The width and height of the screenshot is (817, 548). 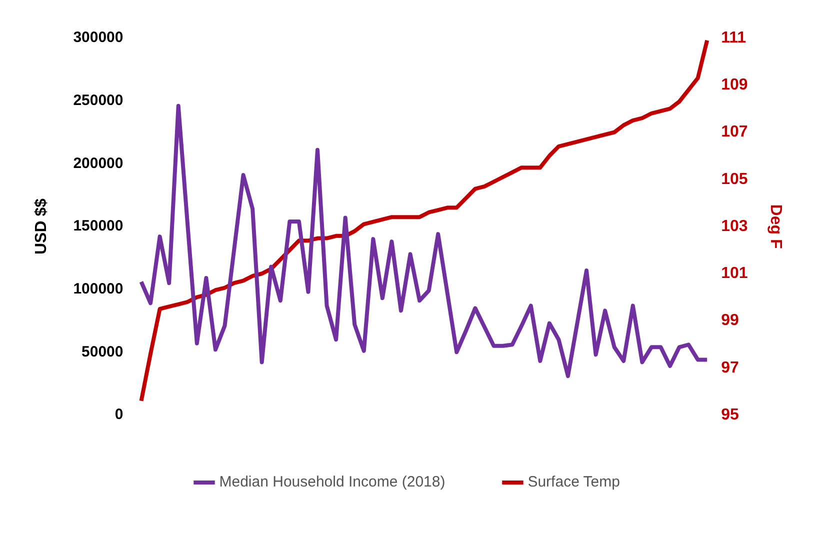 I want to click on y2-tick-label: 107, so click(x=734, y=132).